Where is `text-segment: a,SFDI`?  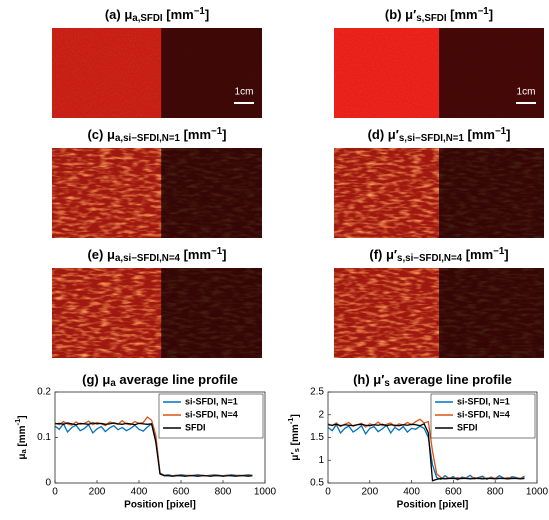 text-segment: a,SFDI is located at coordinates (147, 18).